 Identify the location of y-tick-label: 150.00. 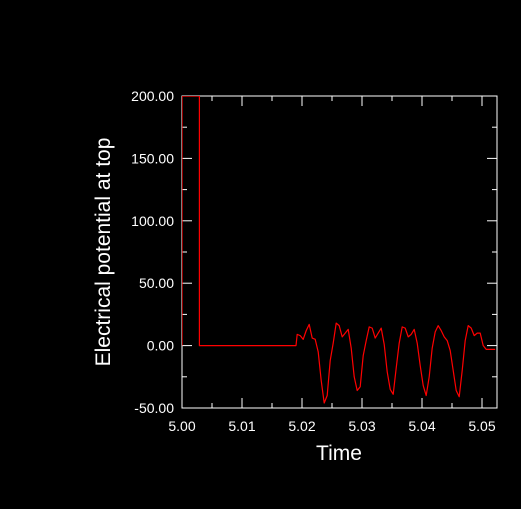
(152, 158).